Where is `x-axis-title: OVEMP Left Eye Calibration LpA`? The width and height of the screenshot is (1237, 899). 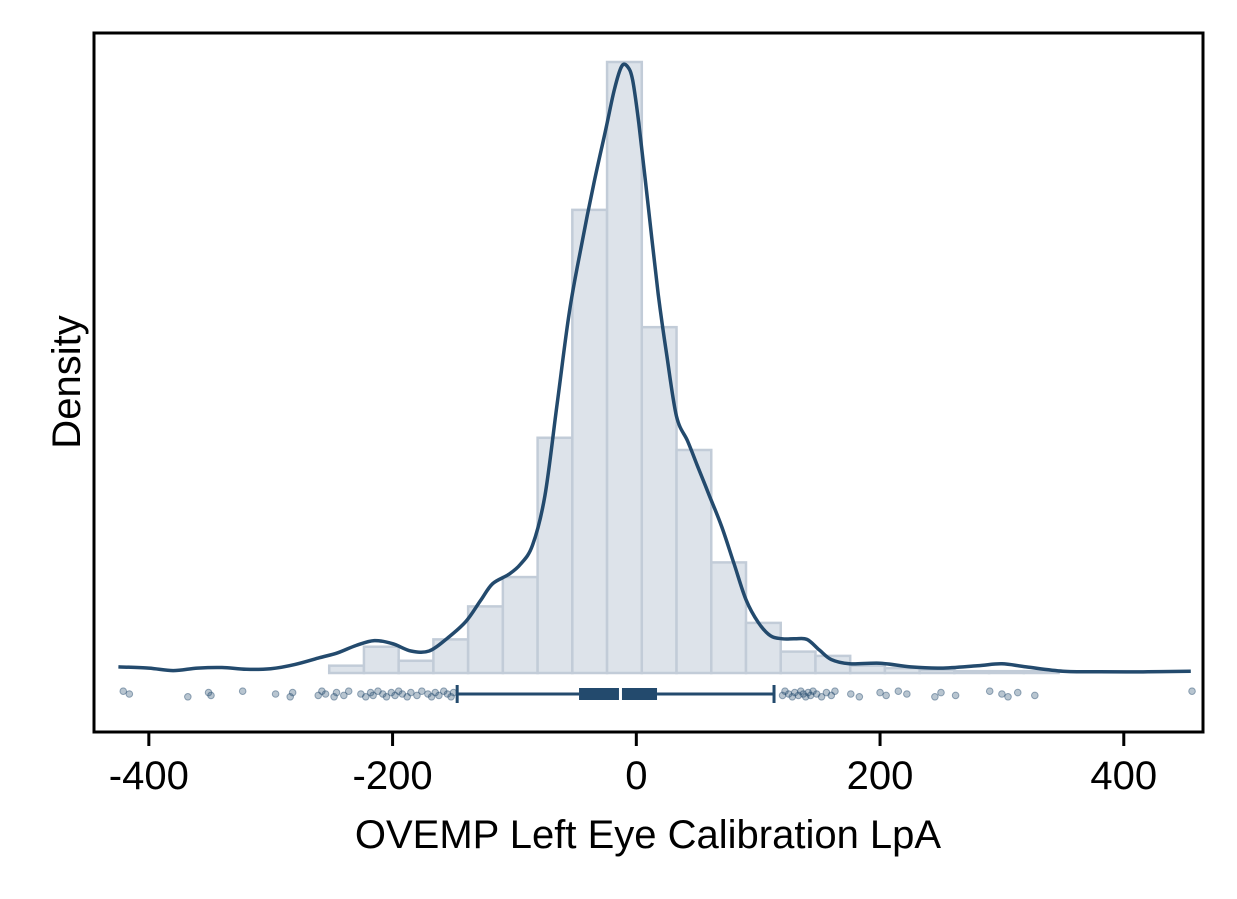 x-axis-title: OVEMP Left Eye Calibration LpA is located at coordinates (648, 835).